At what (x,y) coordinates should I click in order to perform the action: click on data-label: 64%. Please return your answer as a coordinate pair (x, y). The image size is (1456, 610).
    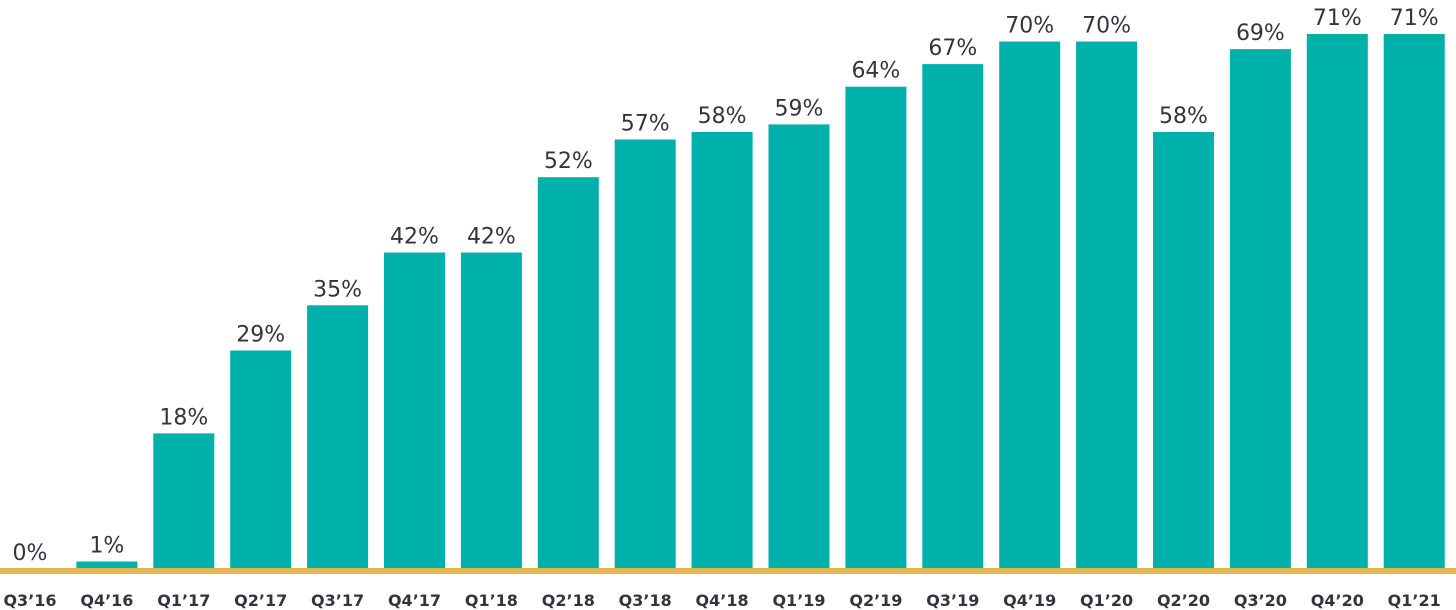
    Looking at the image, I should click on (875, 71).